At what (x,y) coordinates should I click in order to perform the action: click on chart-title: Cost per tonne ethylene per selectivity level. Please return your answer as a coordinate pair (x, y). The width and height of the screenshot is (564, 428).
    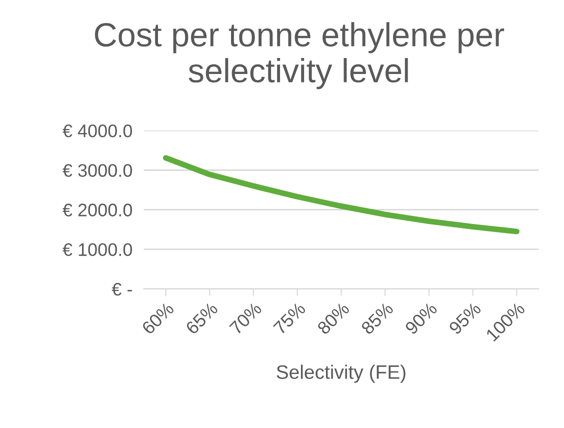
    Looking at the image, I should click on (299, 56).